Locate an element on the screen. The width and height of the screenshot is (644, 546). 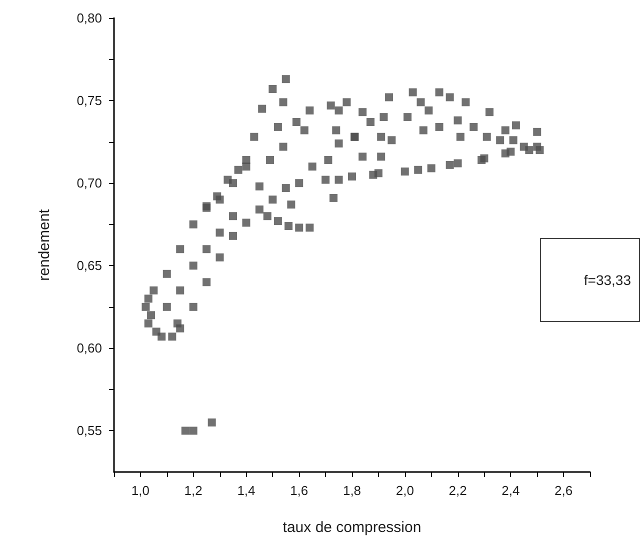
y-axis-title: rendement is located at coordinates (44, 244).